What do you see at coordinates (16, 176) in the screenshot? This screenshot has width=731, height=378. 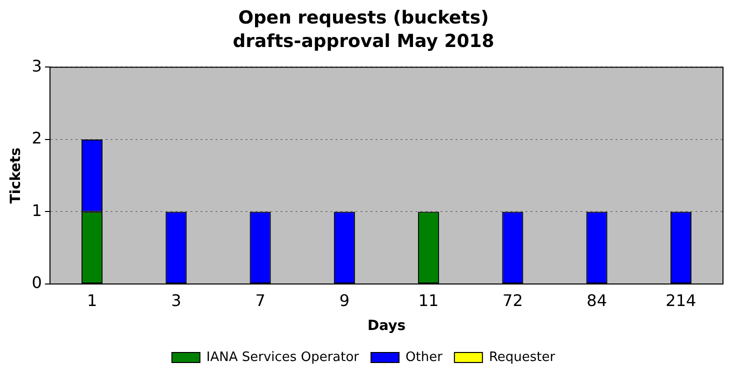 I see `y-axis-title: Tickets` at bounding box center [16, 176].